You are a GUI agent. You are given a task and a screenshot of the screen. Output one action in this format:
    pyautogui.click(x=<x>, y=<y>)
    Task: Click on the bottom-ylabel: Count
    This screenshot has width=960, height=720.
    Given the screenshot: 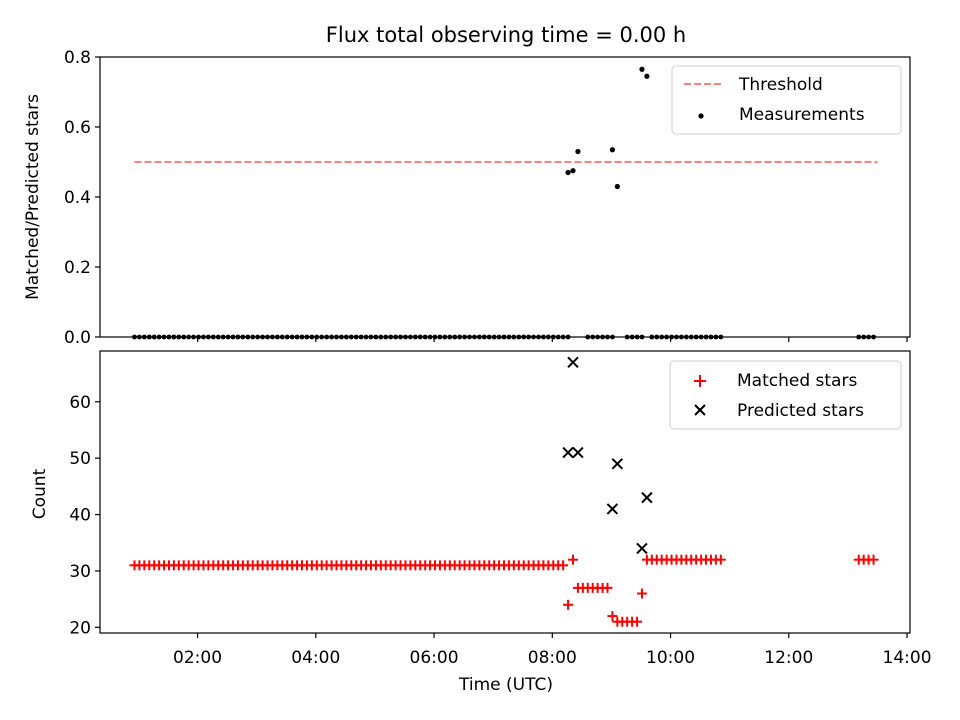 What is the action you would take?
    pyautogui.click(x=40, y=493)
    